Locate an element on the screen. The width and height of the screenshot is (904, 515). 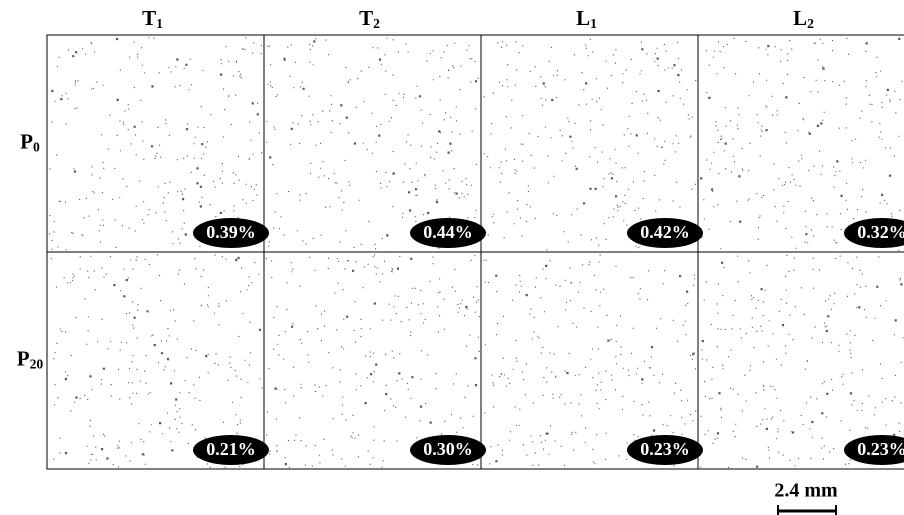
label-subscript: 0 is located at coordinates (36, 147).